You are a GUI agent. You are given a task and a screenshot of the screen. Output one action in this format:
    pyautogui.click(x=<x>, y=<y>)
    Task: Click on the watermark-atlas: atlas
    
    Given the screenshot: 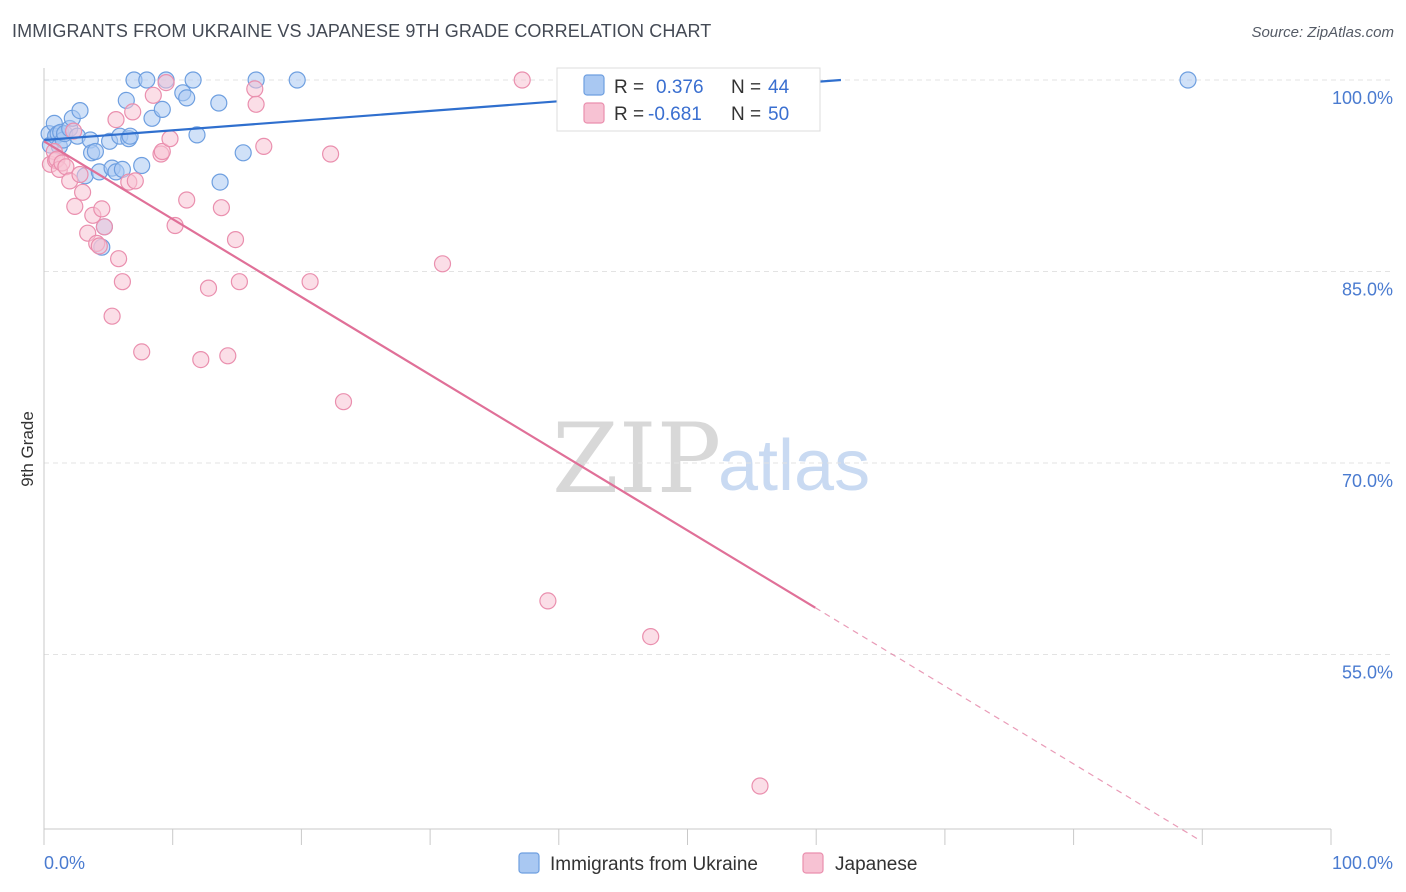 What is the action you would take?
    pyautogui.click(x=794, y=466)
    